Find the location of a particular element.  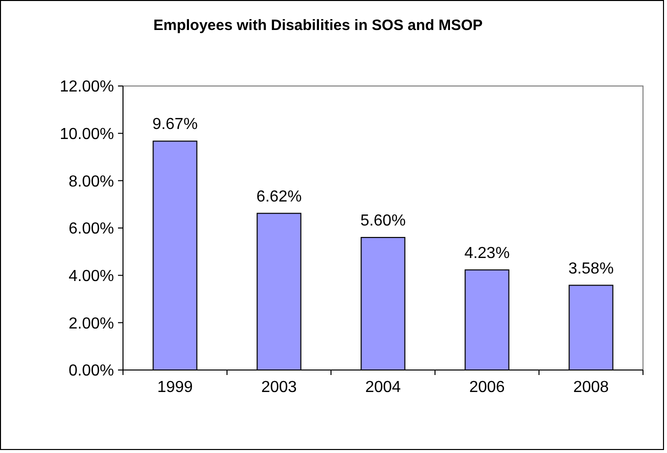

data-label: 6.62% is located at coordinates (279, 197).